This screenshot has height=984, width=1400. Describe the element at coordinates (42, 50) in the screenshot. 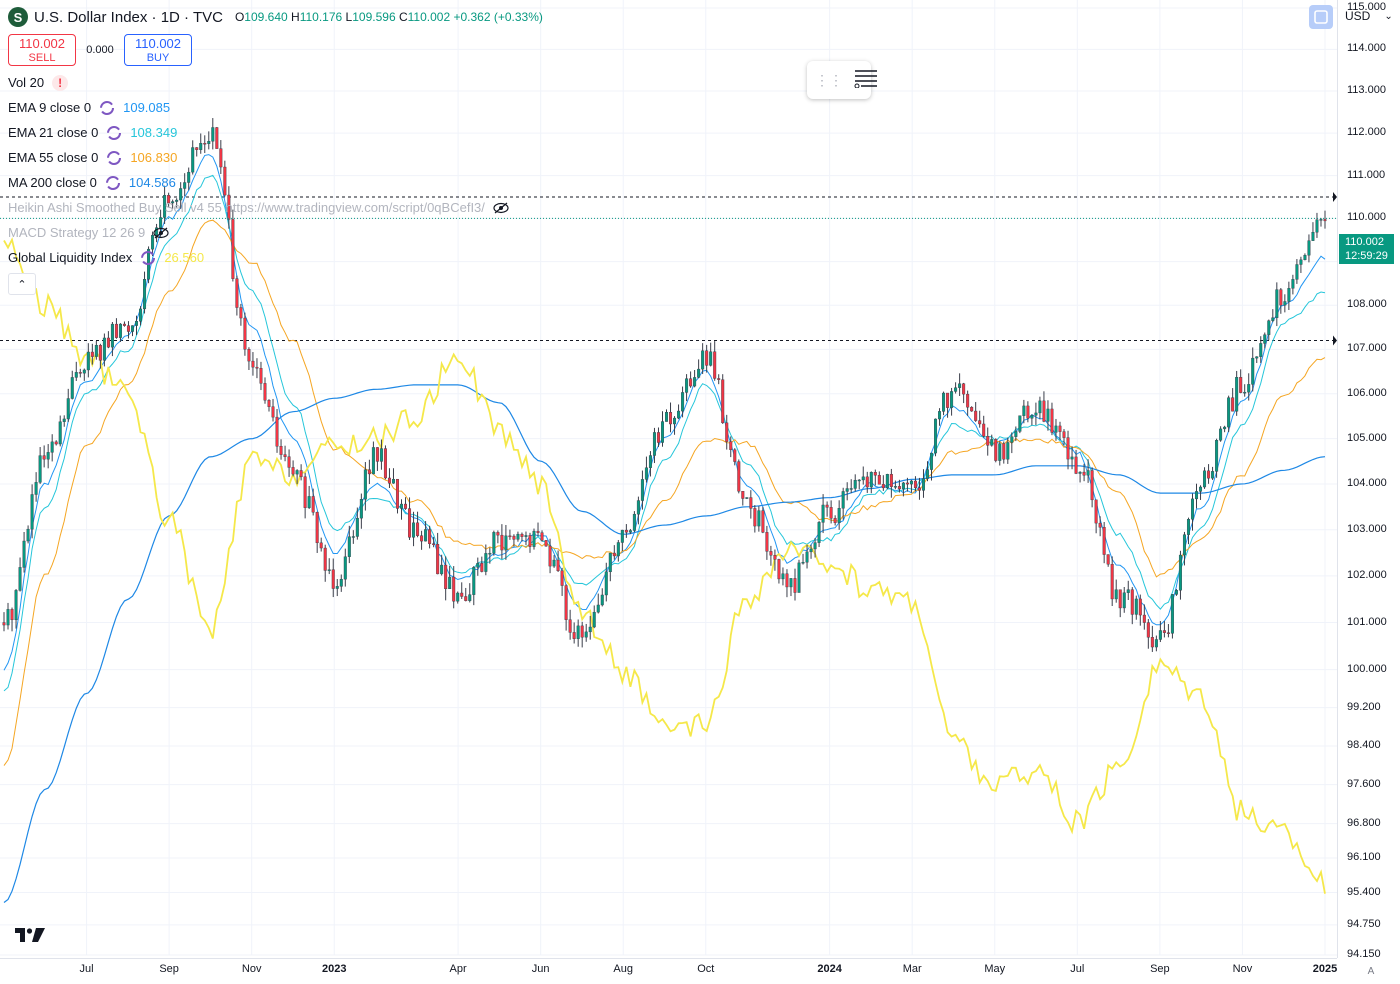

I see `sell-button: 110.002 SELL` at that location.